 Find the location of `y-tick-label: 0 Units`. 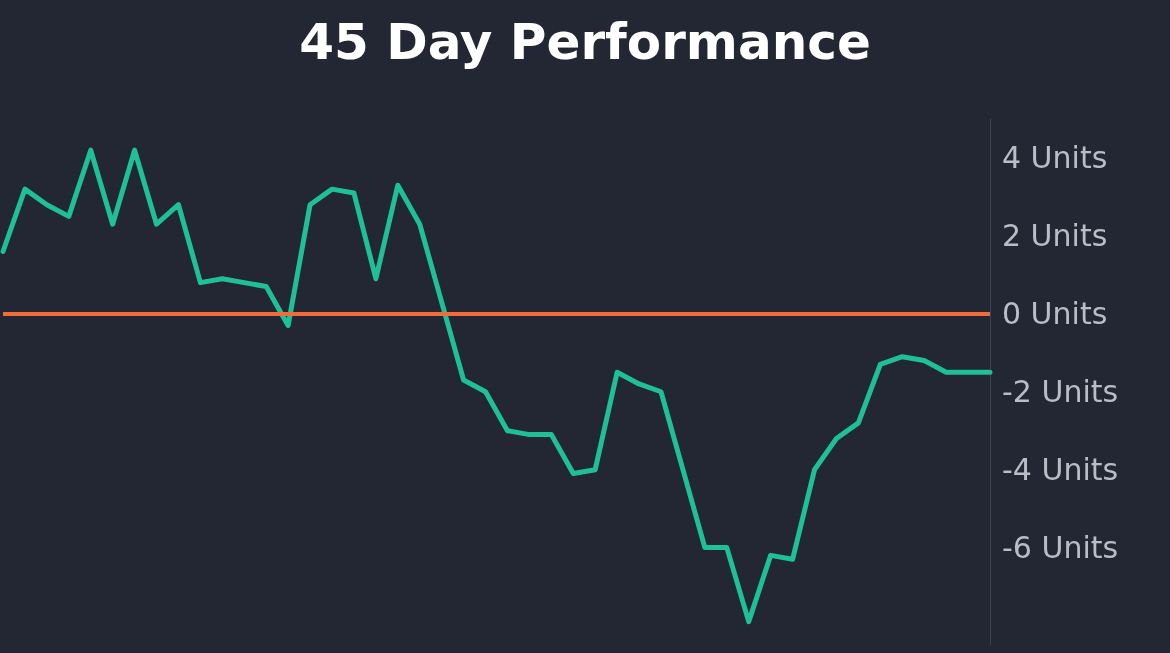

y-tick-label: 0 Units is located at coordinates (1055, 314).